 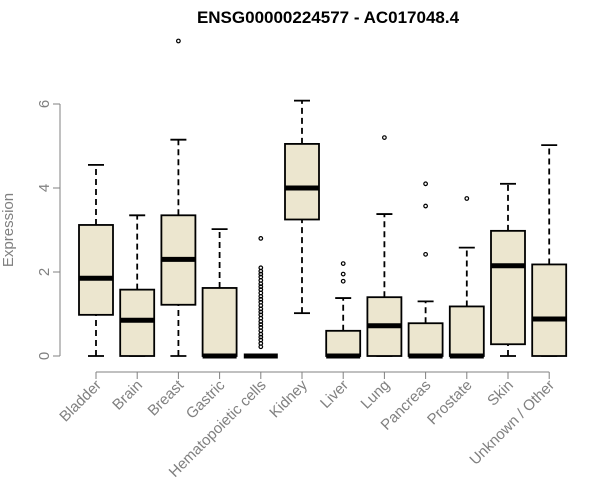 What do you see at coordinates (288, 398) in the screenshot?
I see `x-tick-label: Kidney` at bounding box center [288, 398].